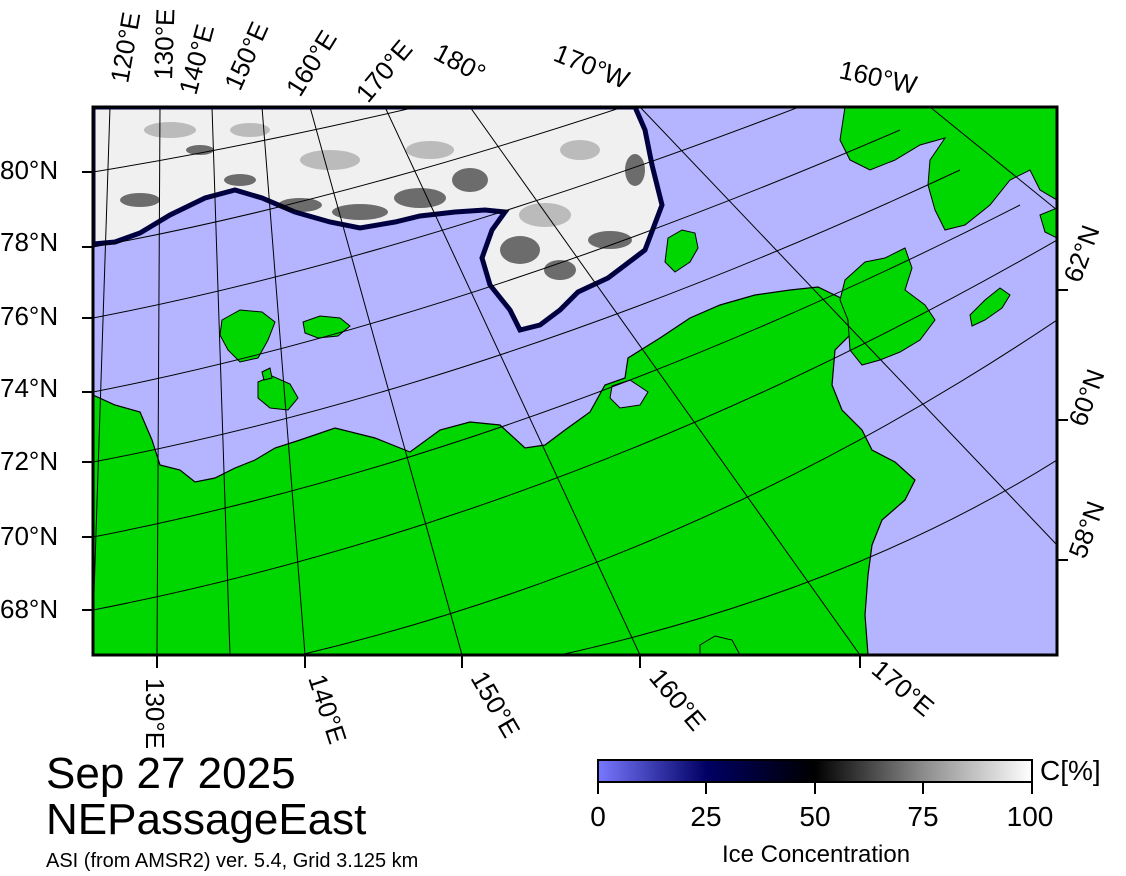 The height and width of the screenshot is (876, 1126). I want to click on lat-label-68: 68°N, so click(29, 609).